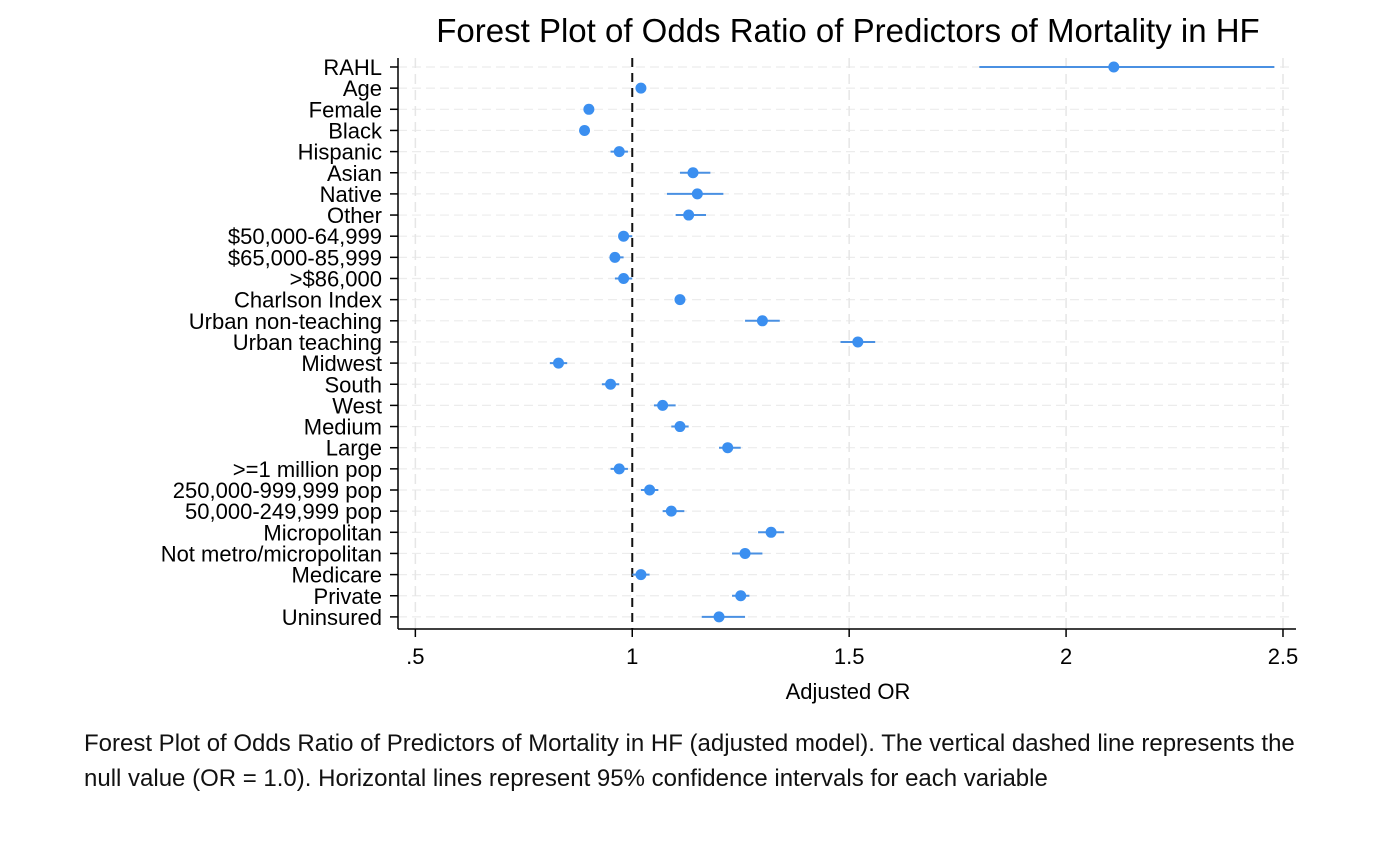 This screenshot has width=1399, height=850. I want to click on y-tick-label: Other, so click(354, 215).